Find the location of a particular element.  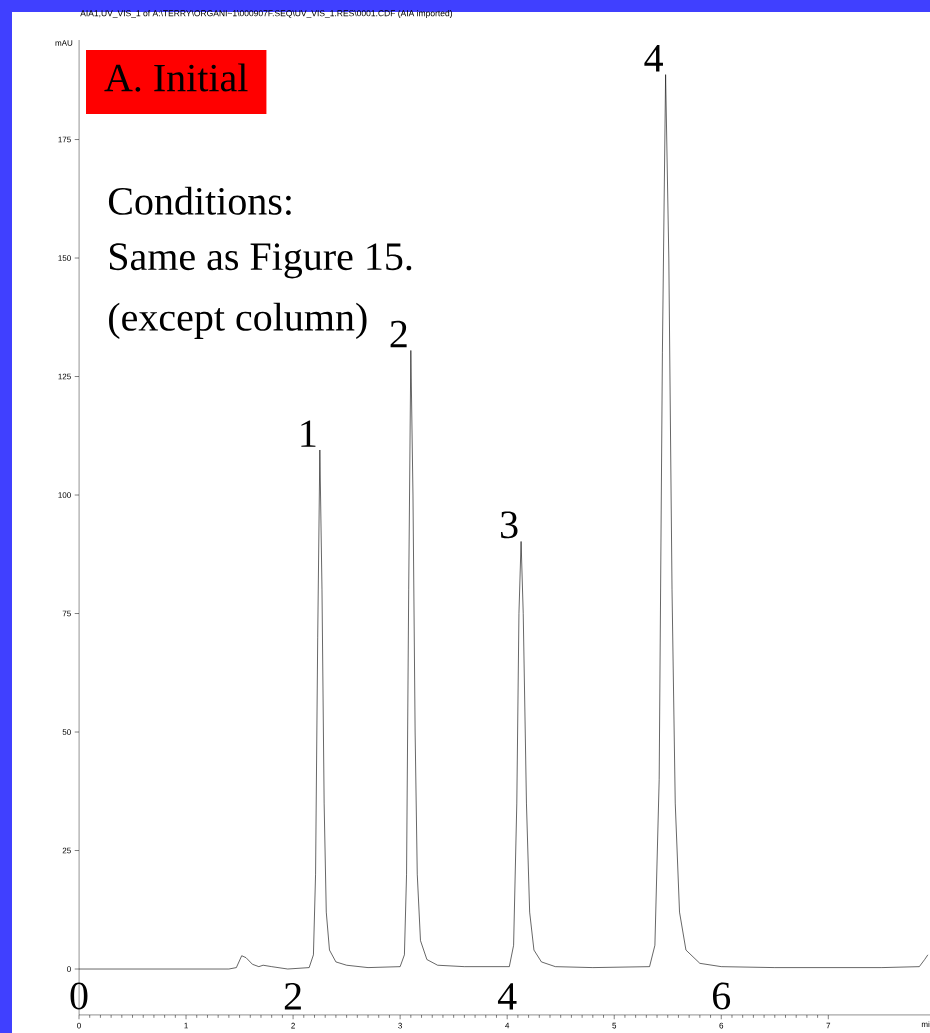

y-tick-label: 50 is located at coordinates (66, 732).